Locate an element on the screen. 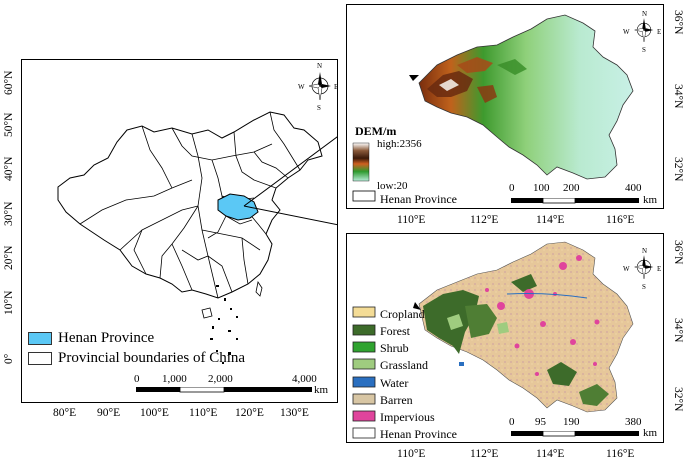  dem-lat-36: 36°N is located at coordinates (678, 22).